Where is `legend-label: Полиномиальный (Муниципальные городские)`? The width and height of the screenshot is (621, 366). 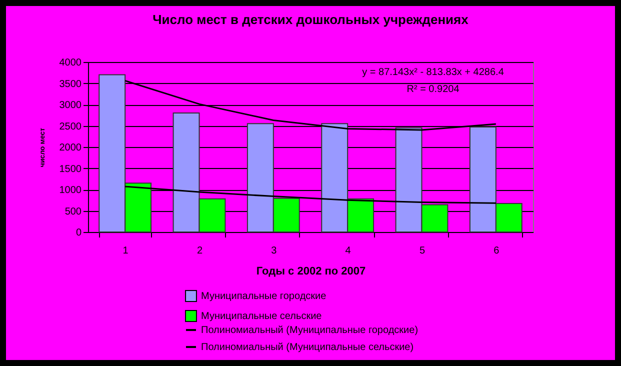
legend-label: Полиномиальный (Муниципальные городские) is located at coordinates (309, 330).